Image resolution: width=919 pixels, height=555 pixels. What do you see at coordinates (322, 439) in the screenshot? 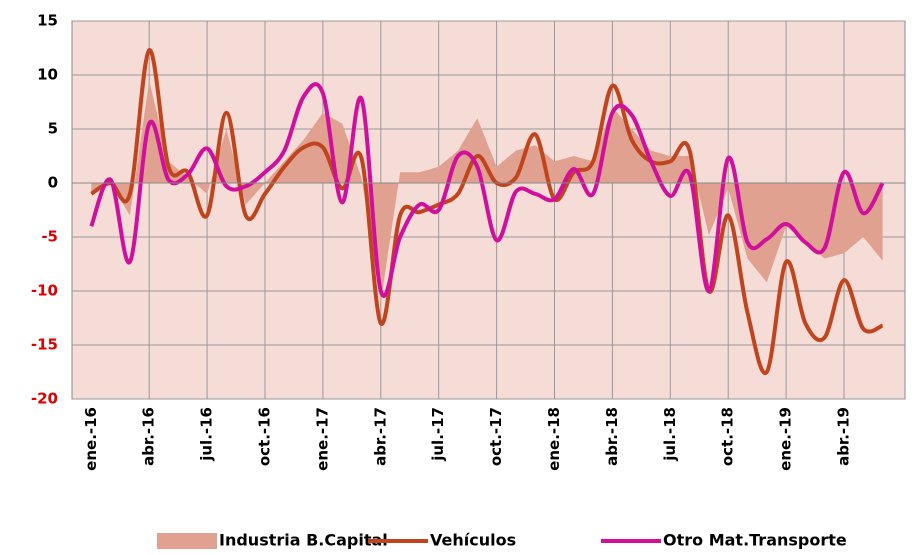
I see `x-tick-label: ene.-17` at bounding box center [322, 439].